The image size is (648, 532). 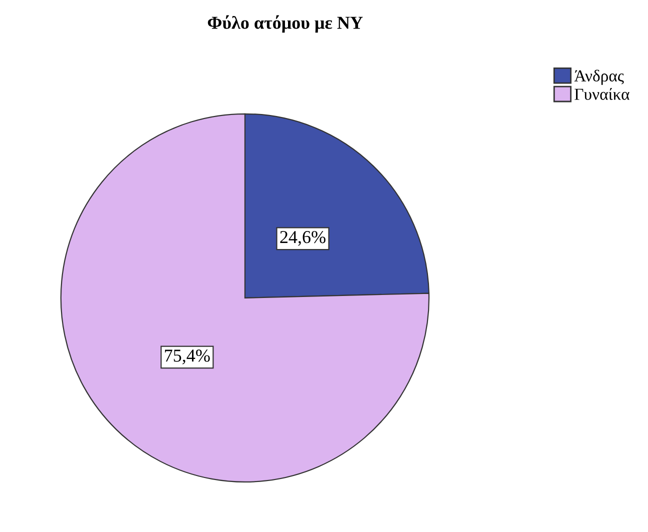 I want to click on legend-label: Άνδρας, so click(x=599, y=77).